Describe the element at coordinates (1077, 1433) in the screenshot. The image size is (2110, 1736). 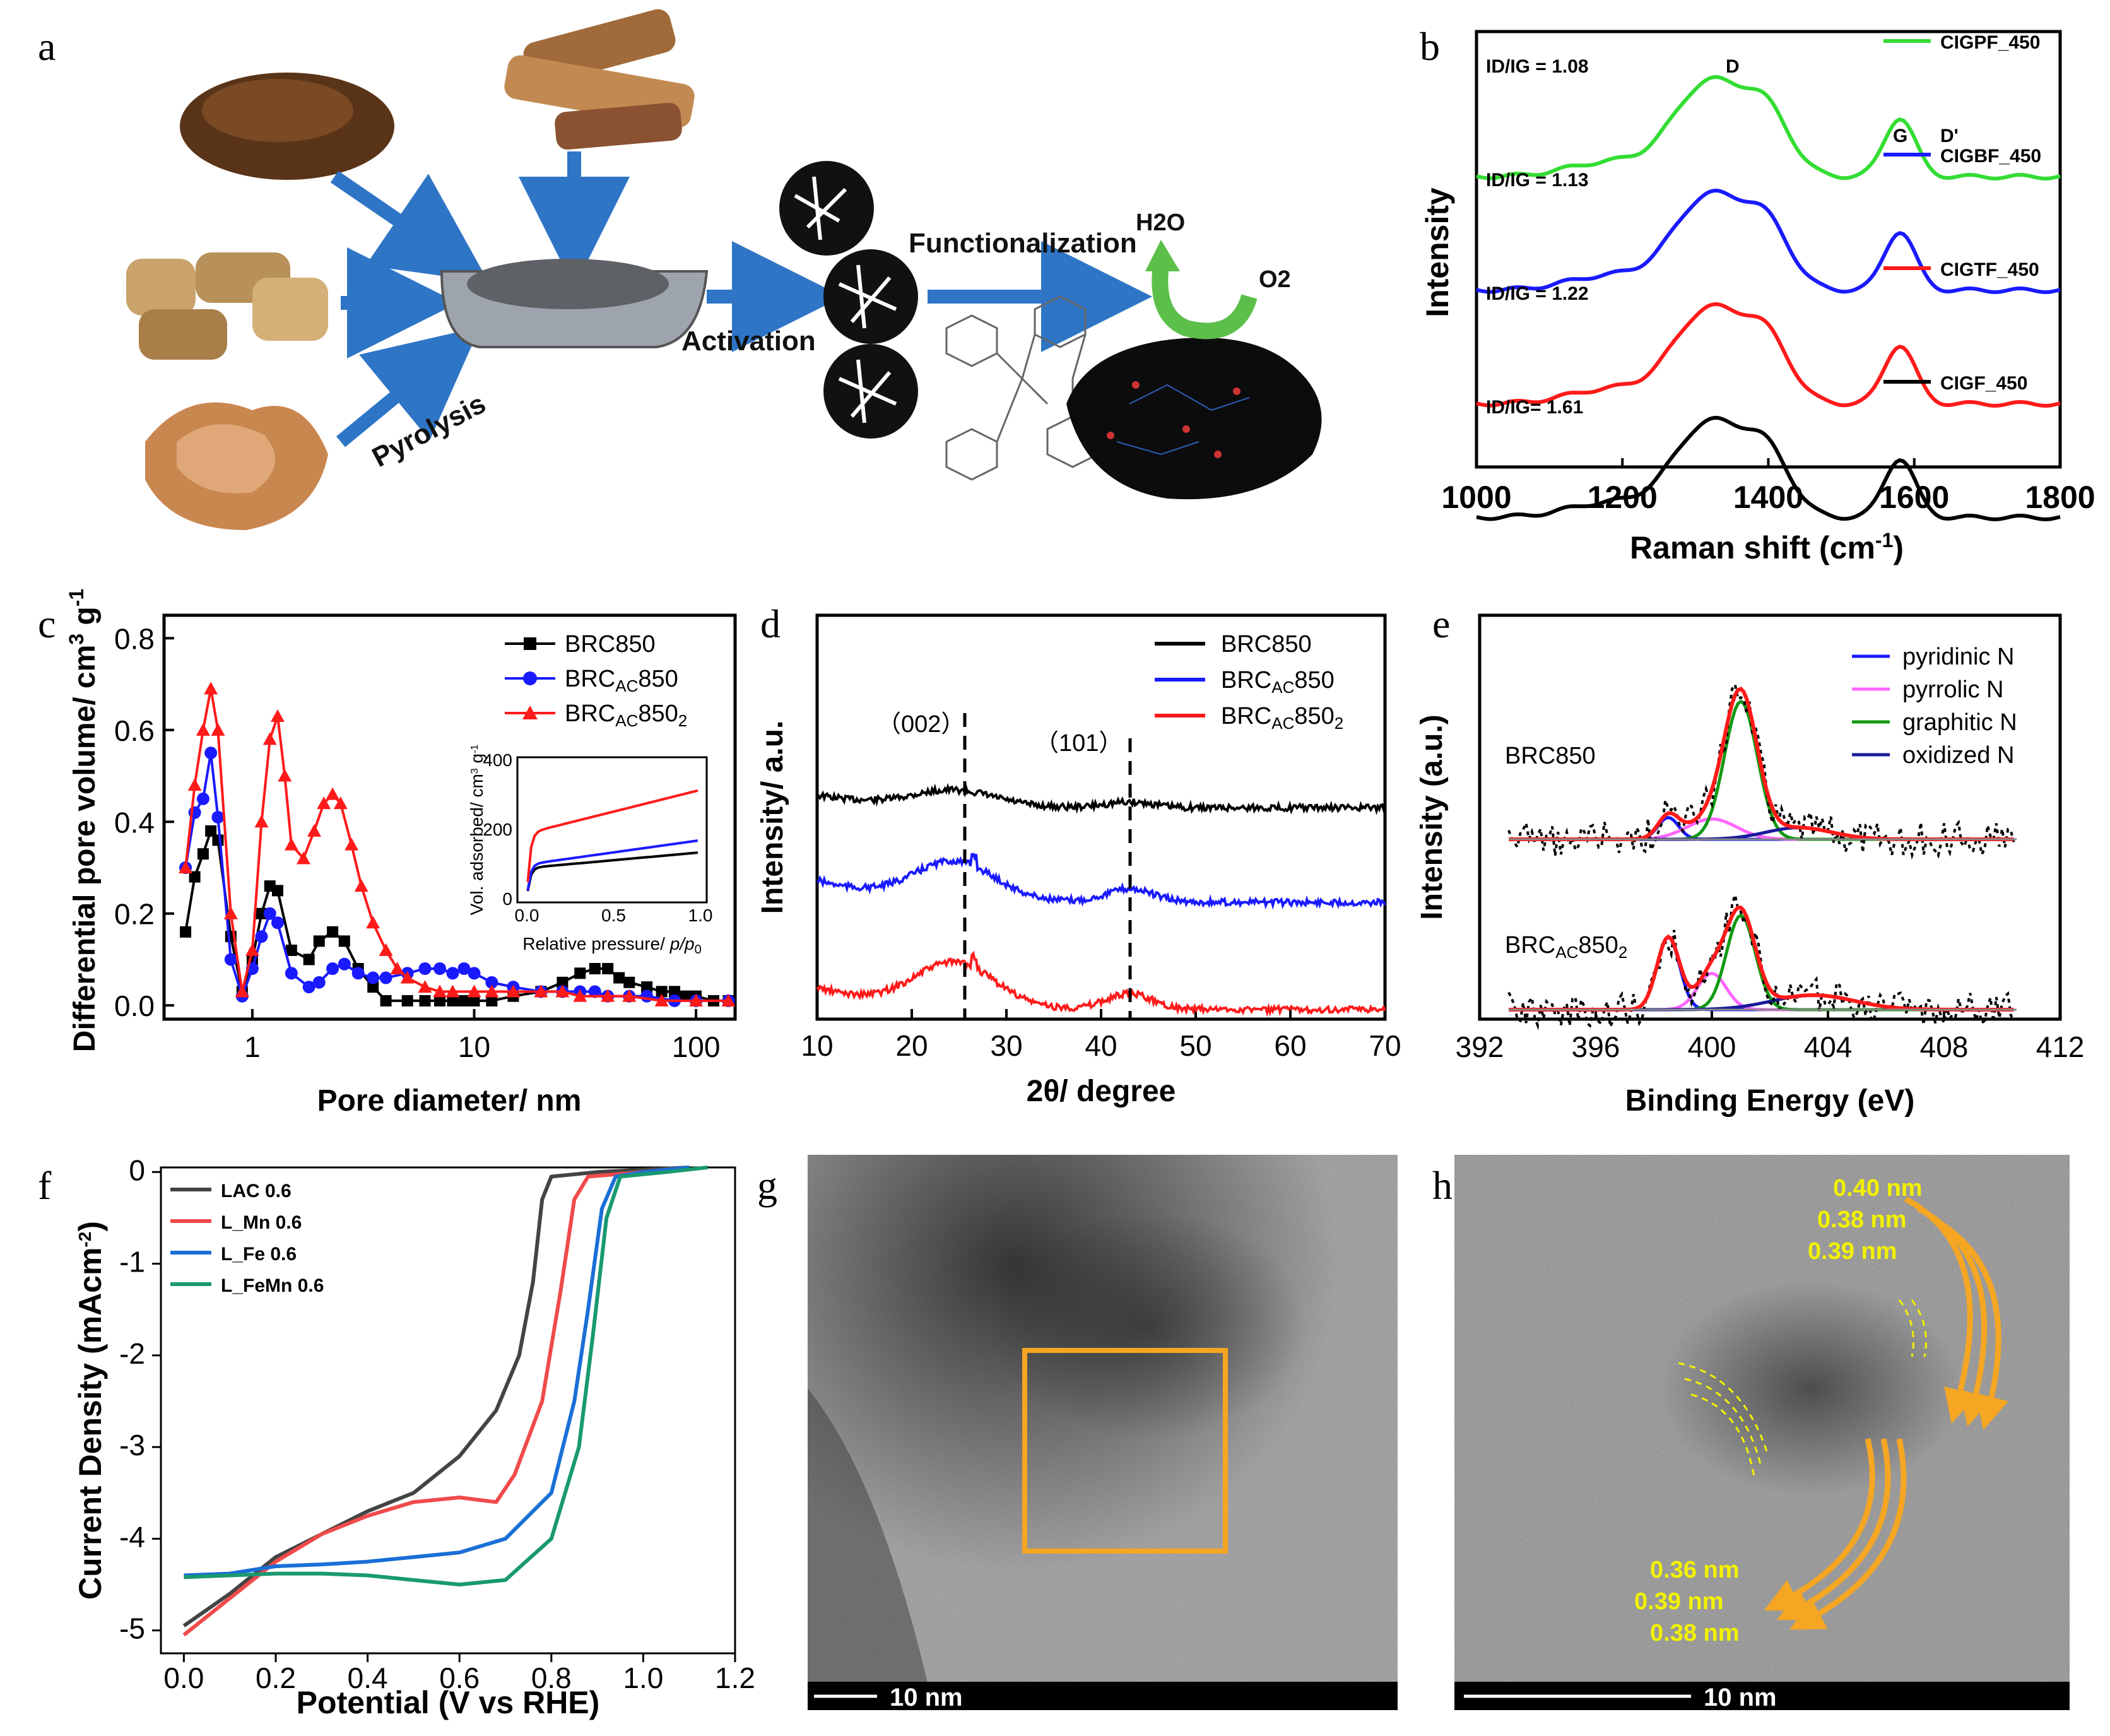
I see `panel-g: g 10 nm` at that location.